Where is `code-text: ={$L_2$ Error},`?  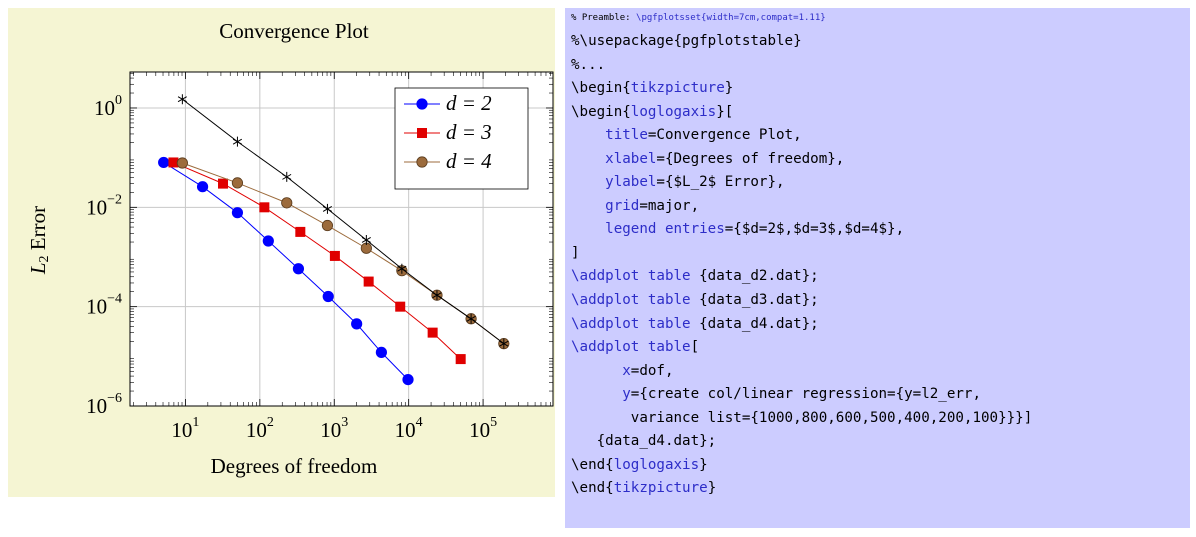
code-text: ={$L_2$ Error}, is located at coordinates (720, 182).